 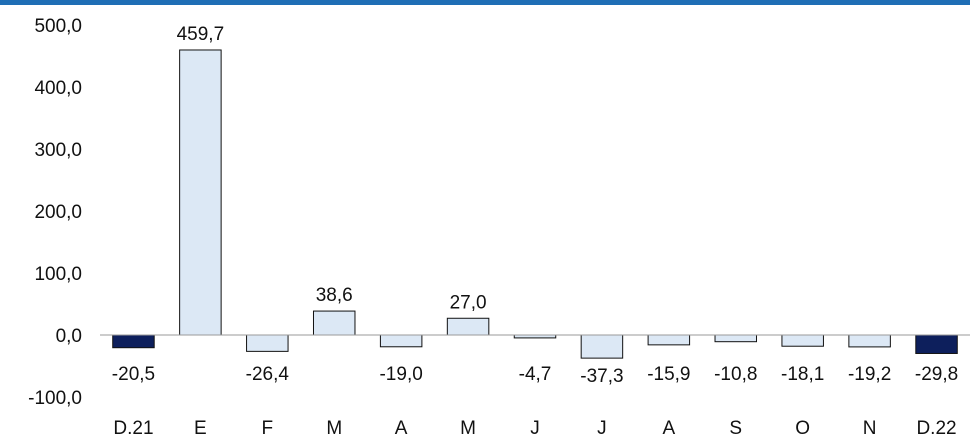 I want to click on x-tick-label: N, so click(x=870, y=428).